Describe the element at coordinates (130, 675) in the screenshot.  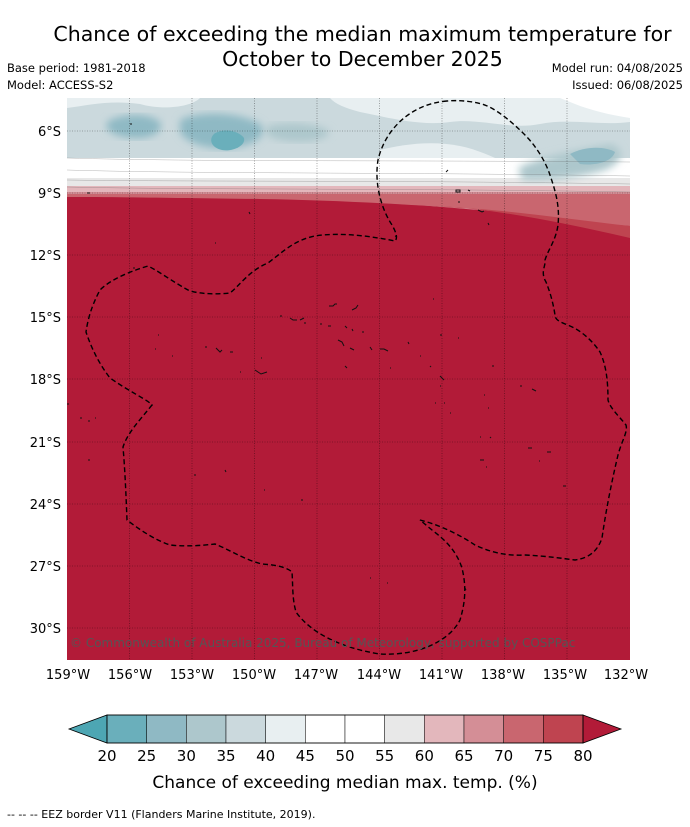
I see `lon-label: 156°W` at that location.